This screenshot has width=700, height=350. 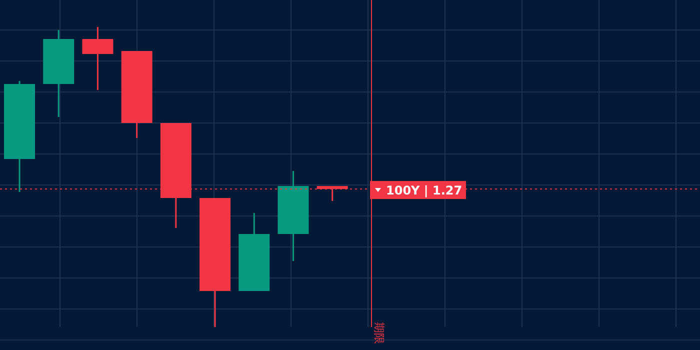 I want to click on text: 期限, so click(x=379, y=333).